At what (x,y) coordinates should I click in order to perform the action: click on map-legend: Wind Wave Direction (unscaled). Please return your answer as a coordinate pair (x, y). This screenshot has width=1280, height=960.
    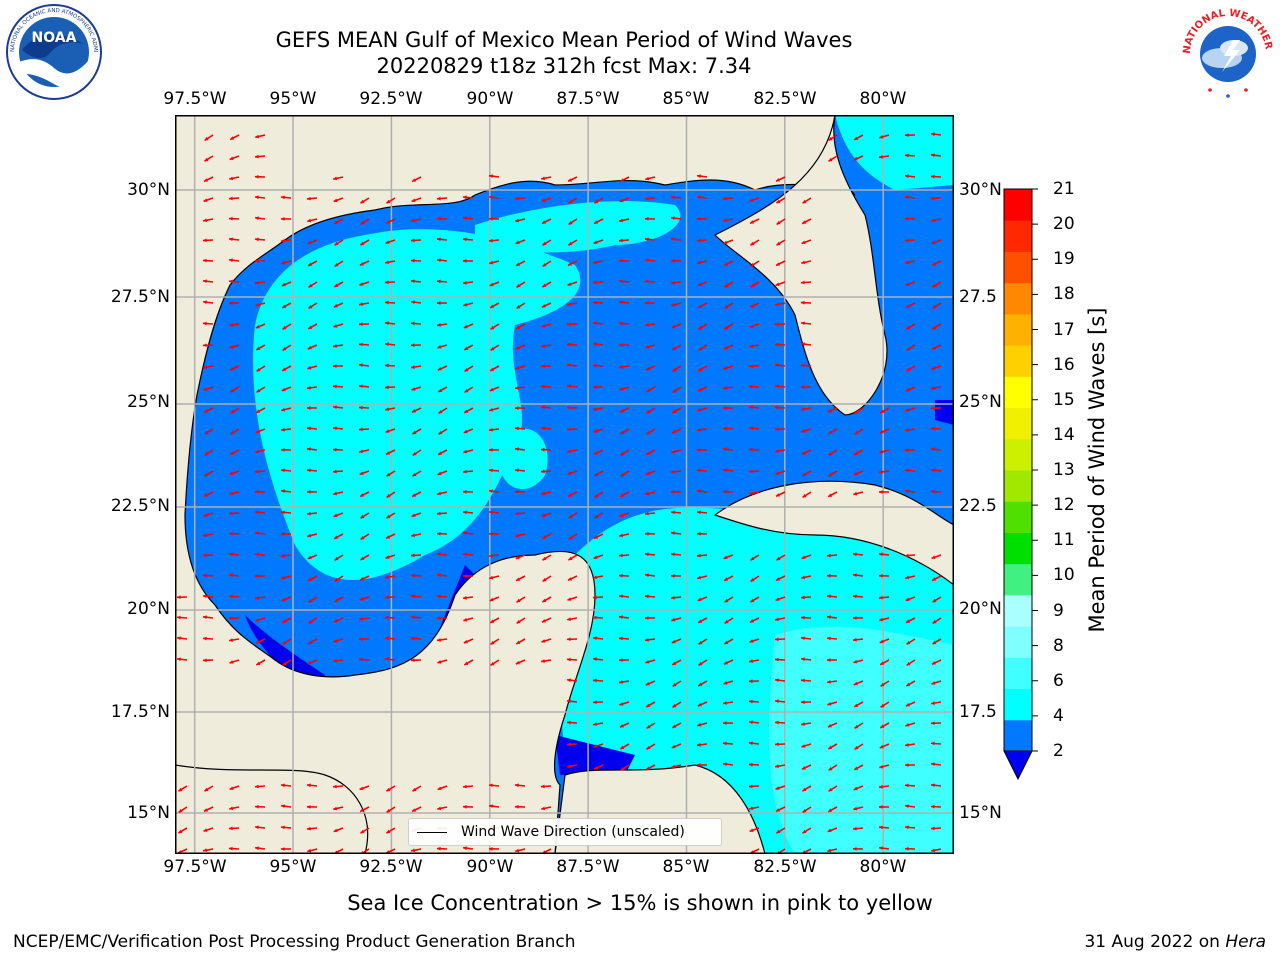
    Looking at the image, I should click on (565, 832).